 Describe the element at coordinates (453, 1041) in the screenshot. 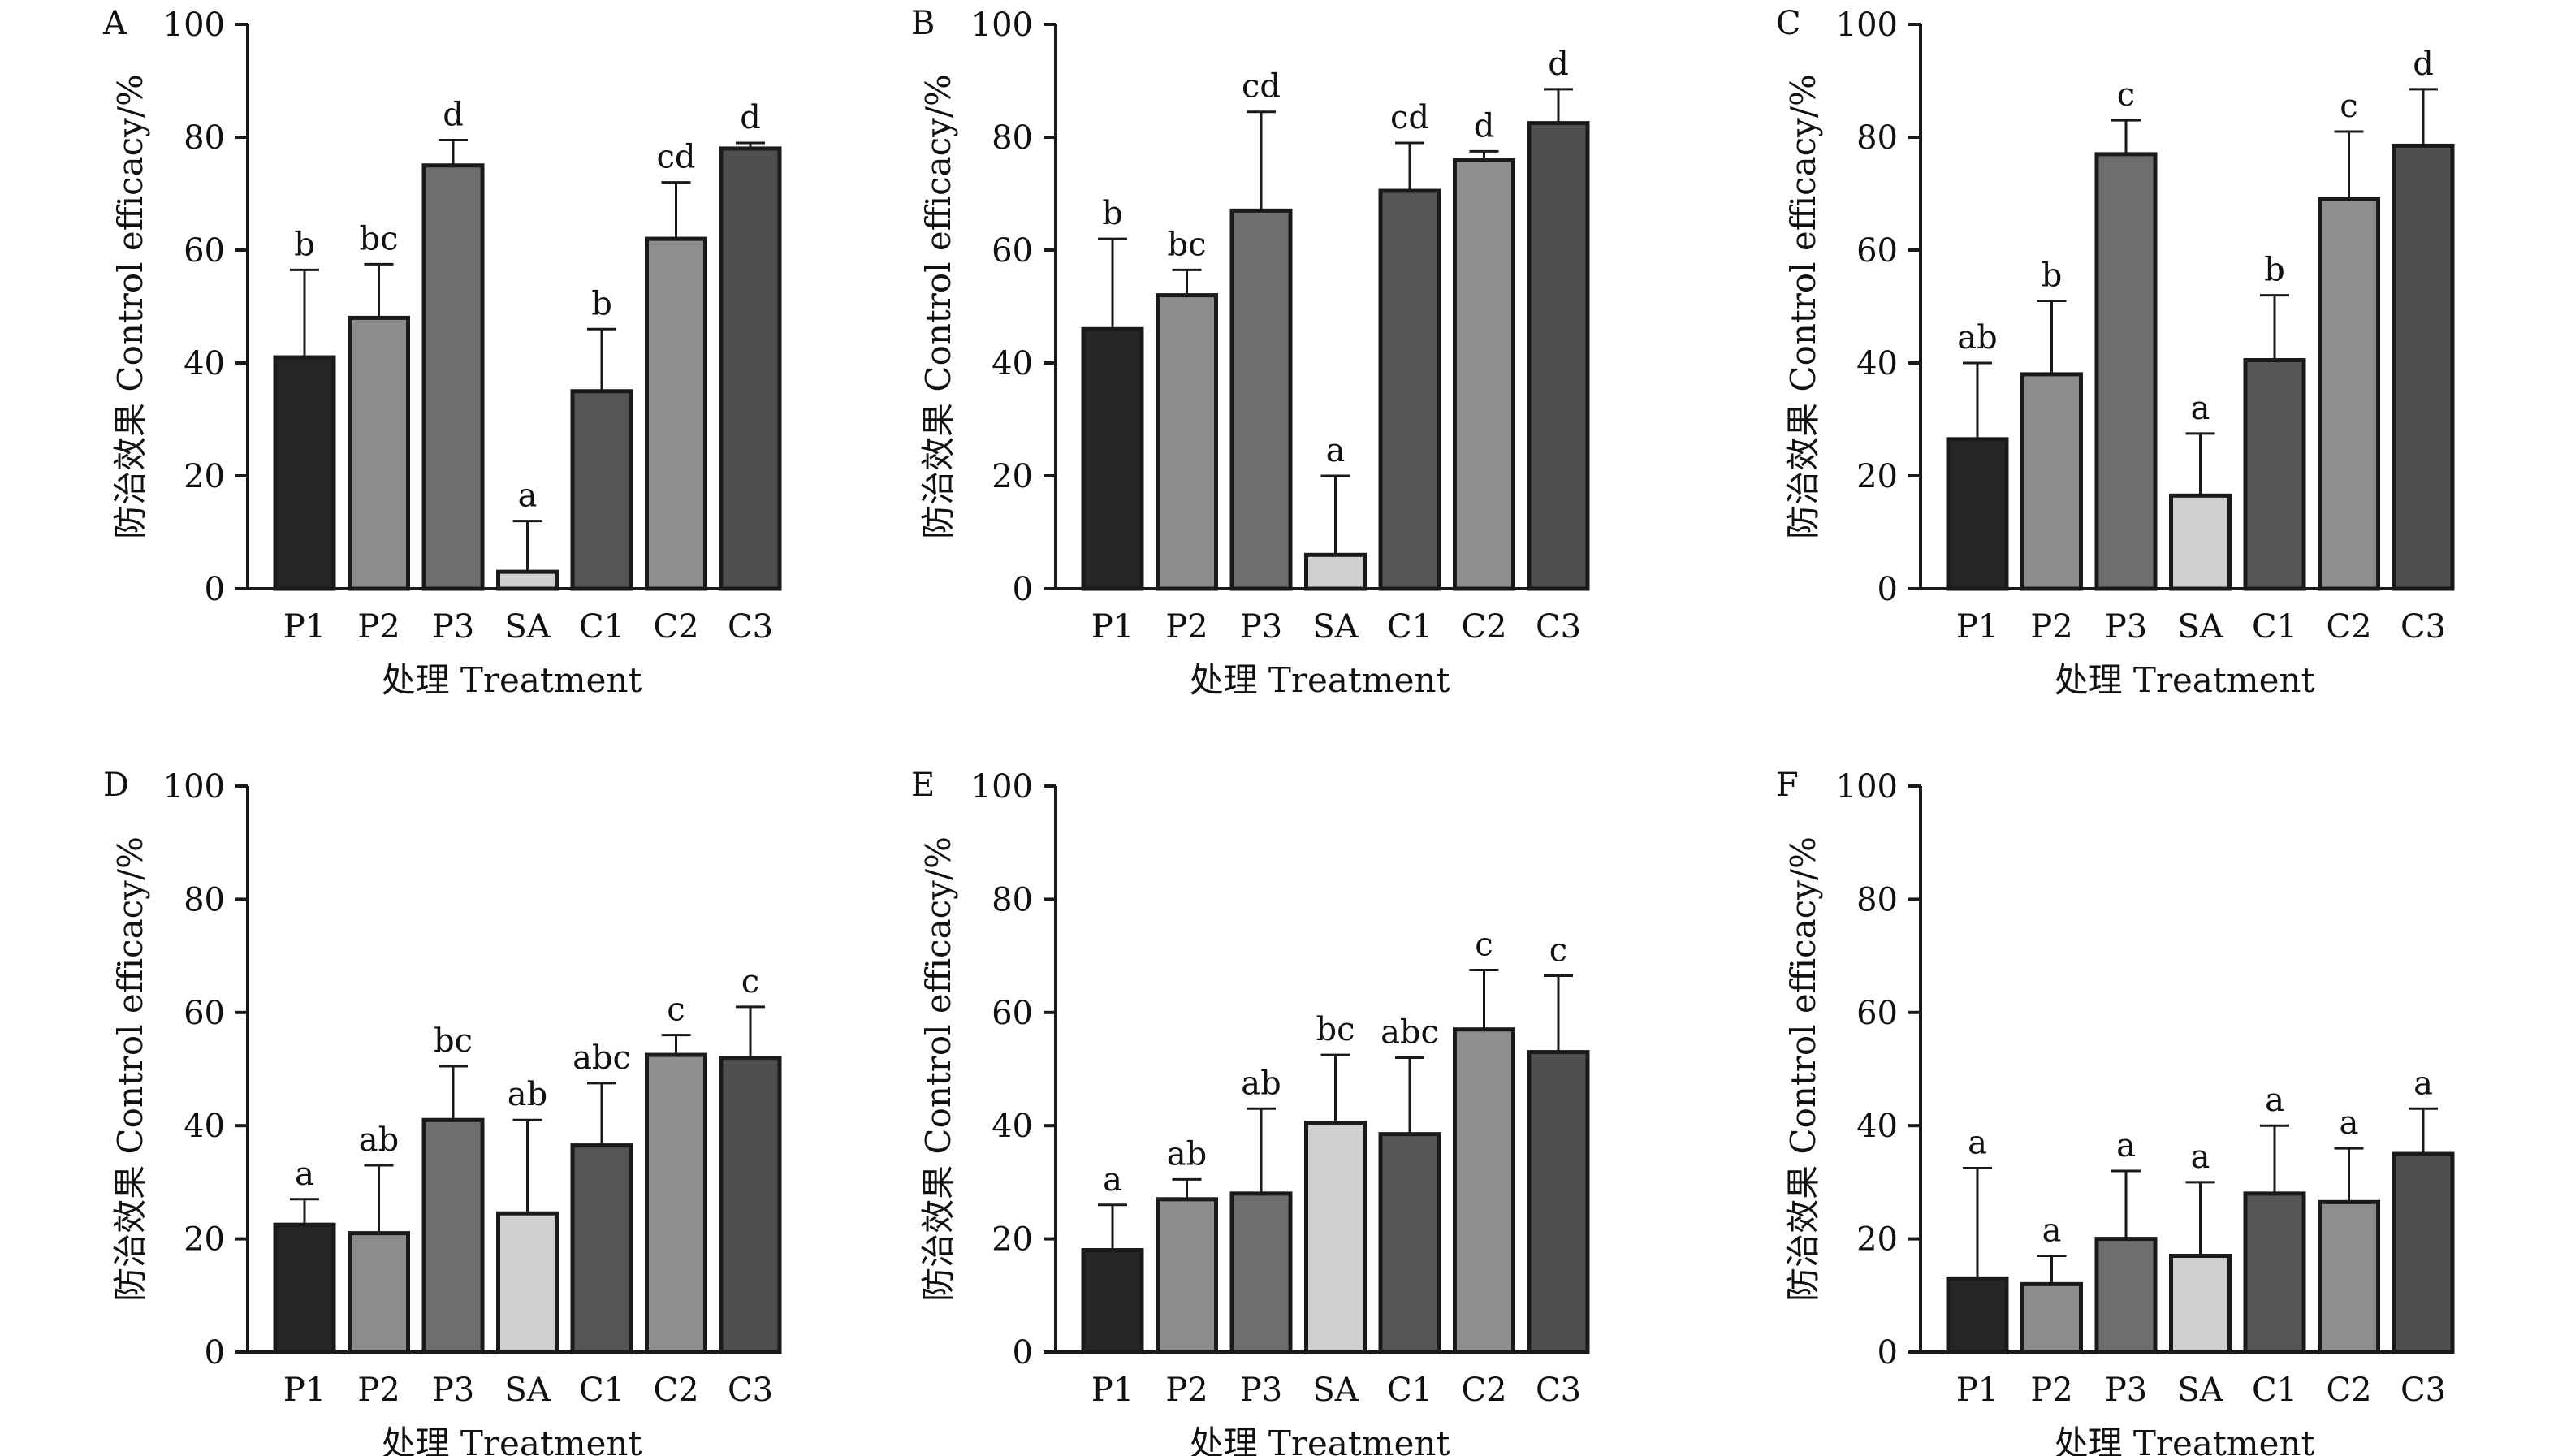

I see `significance-letter-p3: bc` at that location.